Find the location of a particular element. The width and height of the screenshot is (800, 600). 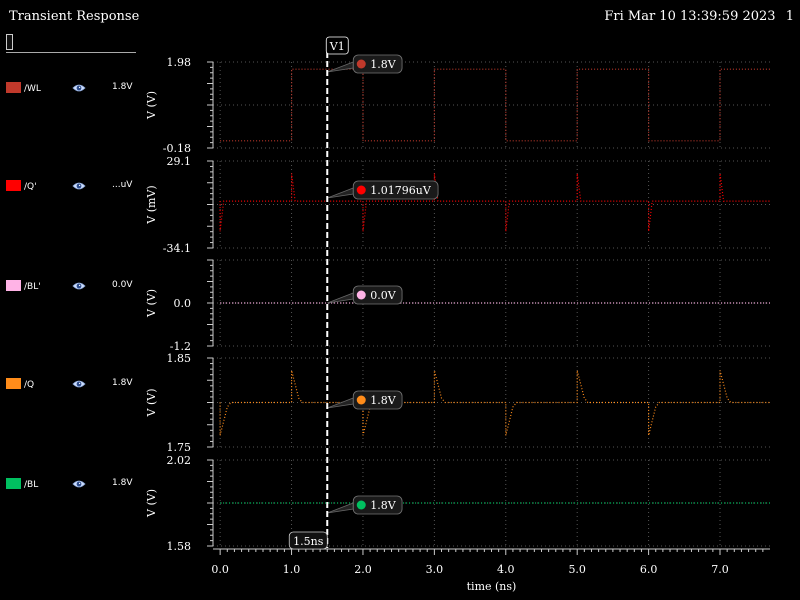

legend-signal-value: 0.0V is located at coordinates (122, 285).